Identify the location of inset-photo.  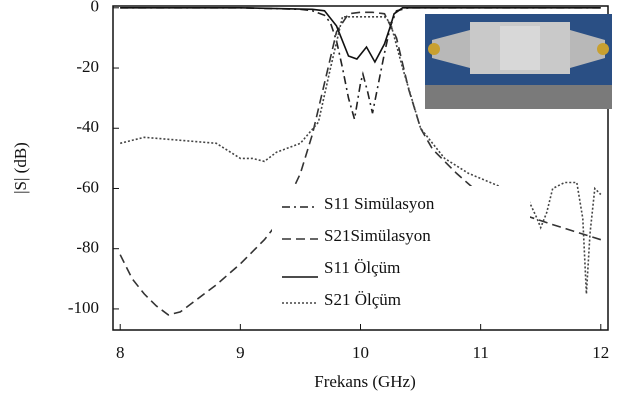
(518, 61).